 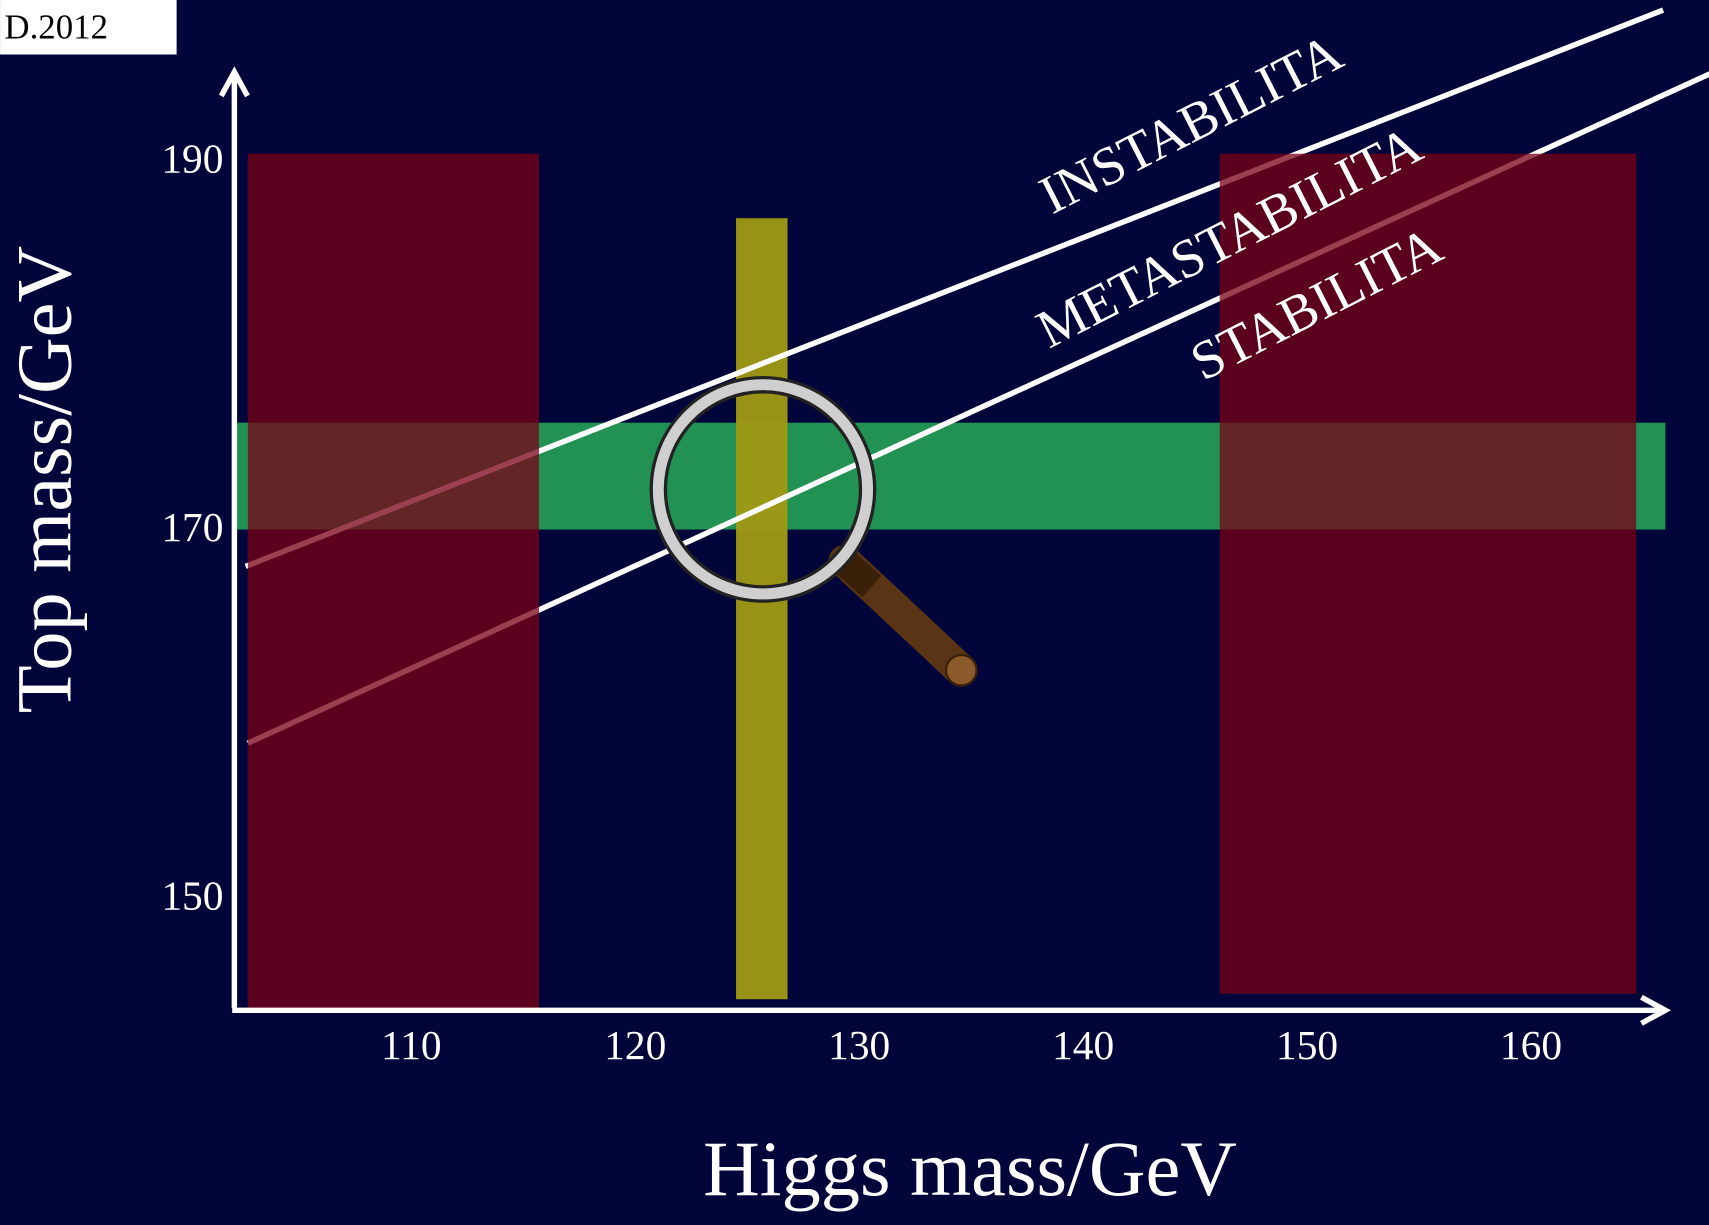 I want to click on magnifier, so click(x=813, y=531).